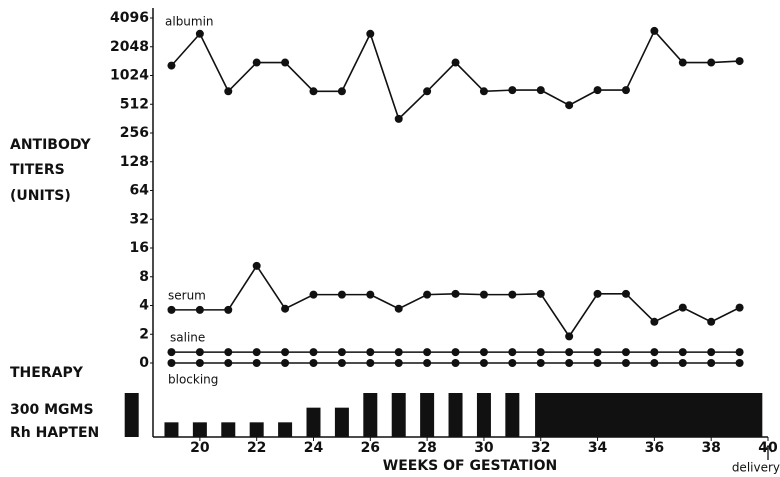 The image size is (780, 477). I want to click on series-line, so click(455, 75).